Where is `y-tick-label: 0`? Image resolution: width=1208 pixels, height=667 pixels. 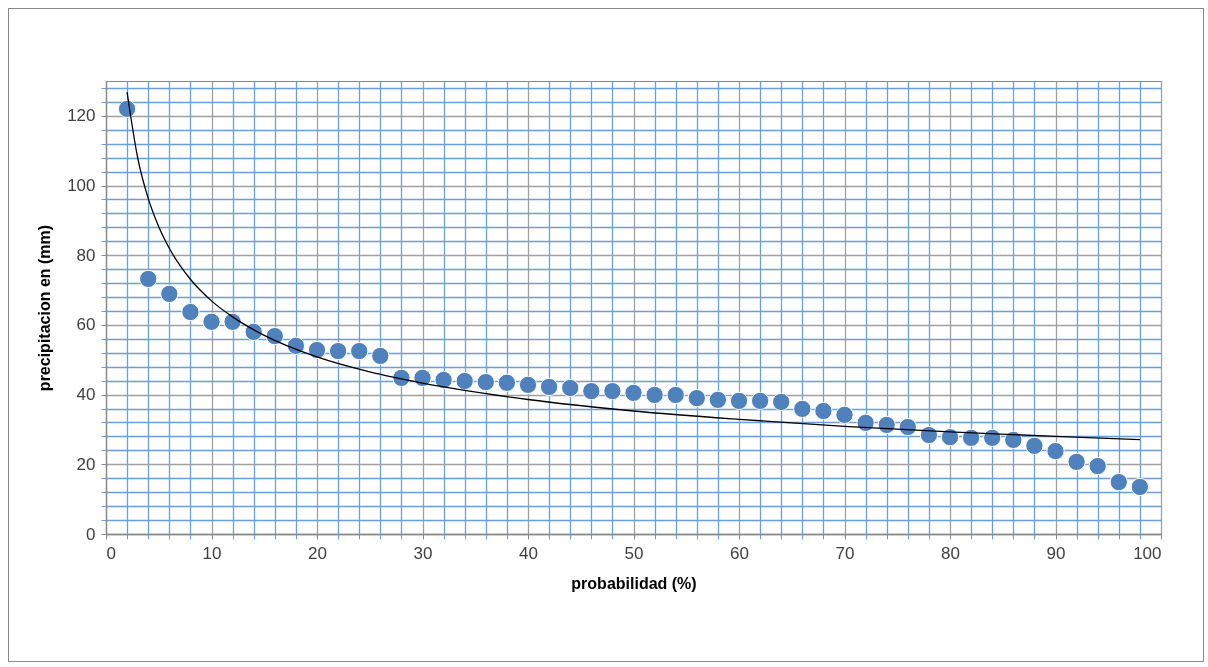 y-tick-label: 0 is located at coordinates (91, 534).